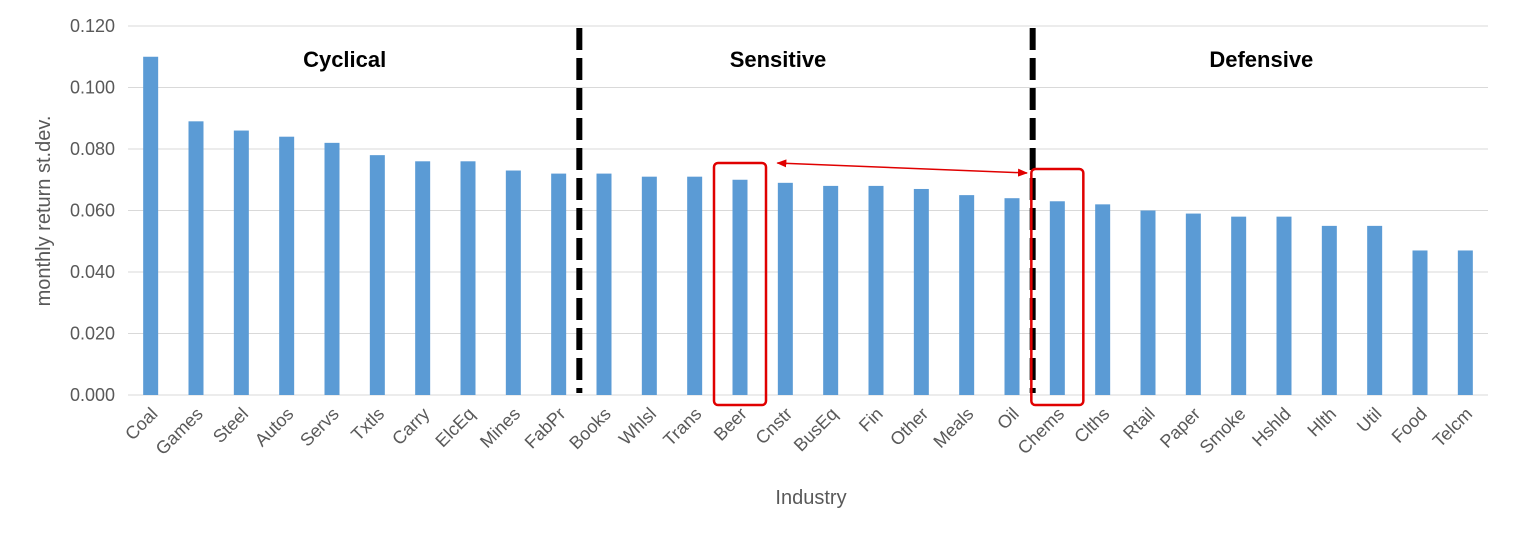 The image size is (1513, 537). Describe the element at coordinates (831, 290) in the screenshot. I see `bar-buseq` at that location.